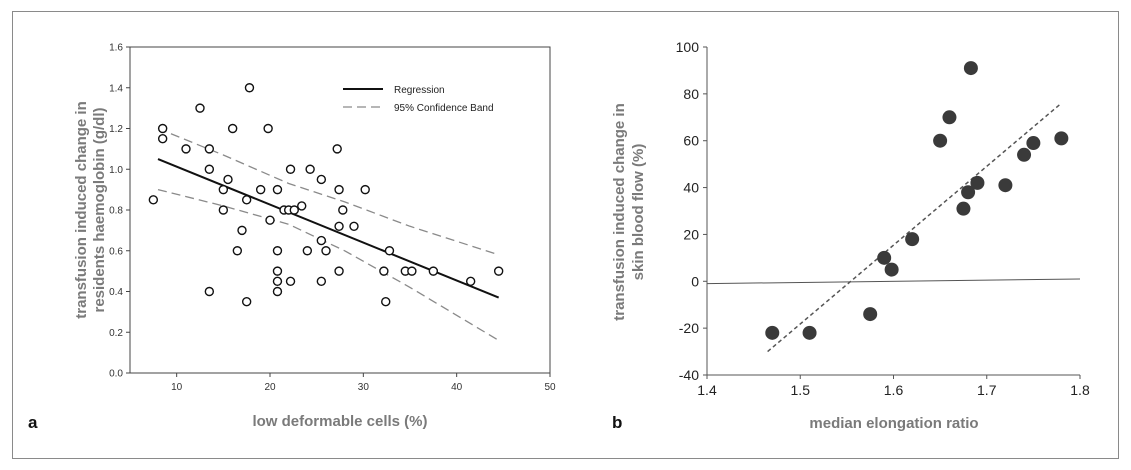 The image size is (1131, 470). What do you see at coordinates (691, 234) in the screenshot?
I see `panel-b-ytick-label: 20` at bounding box center [691, 234].